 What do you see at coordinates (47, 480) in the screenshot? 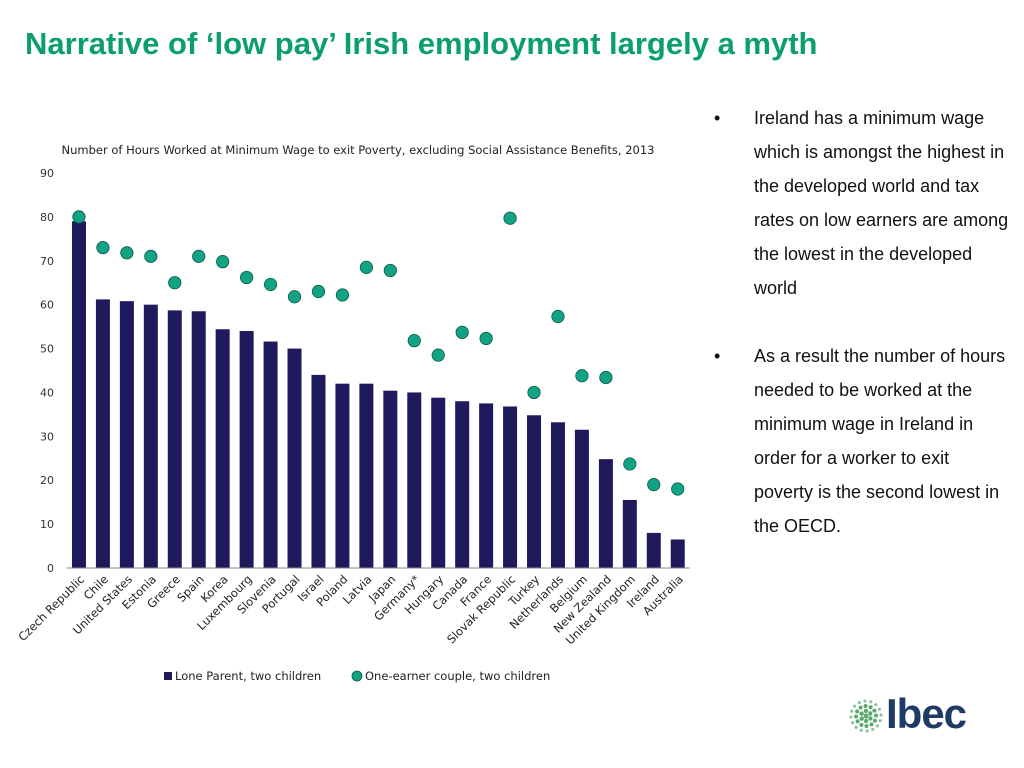
I see `y-tick-label: 20` at bounding box center [47, 480].